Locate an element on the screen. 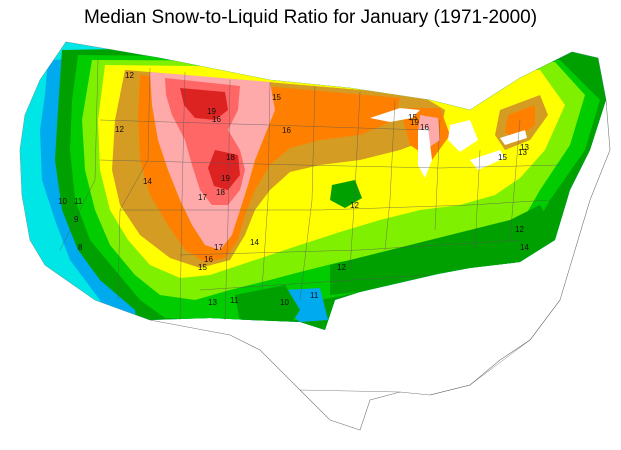 This screenshot has width=621, height=450. lake-superior is located at coordinates (395, 115).